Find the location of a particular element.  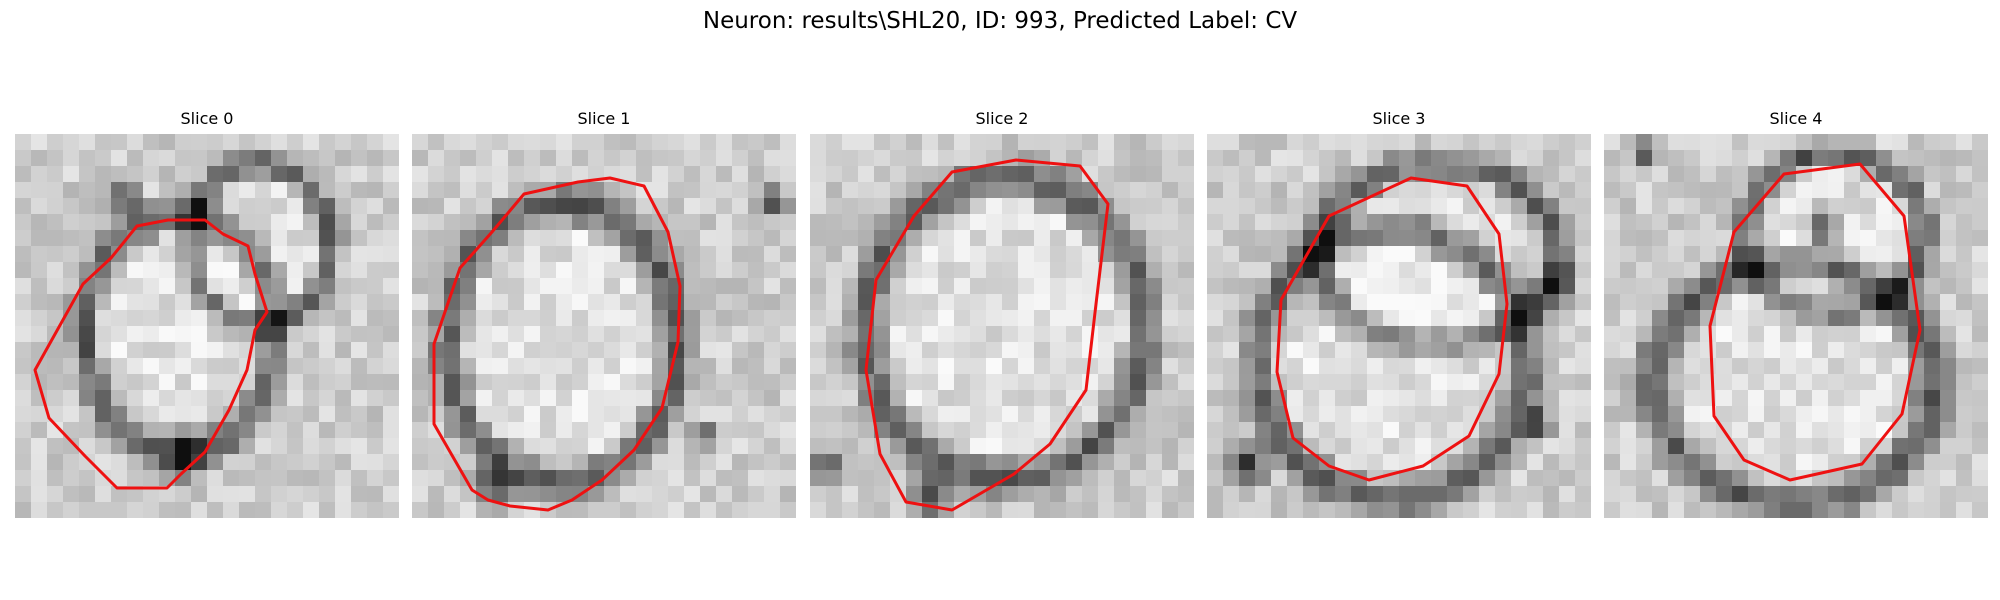

slice-panel-3: Slice 3 is located at coordinates (1399, 313).